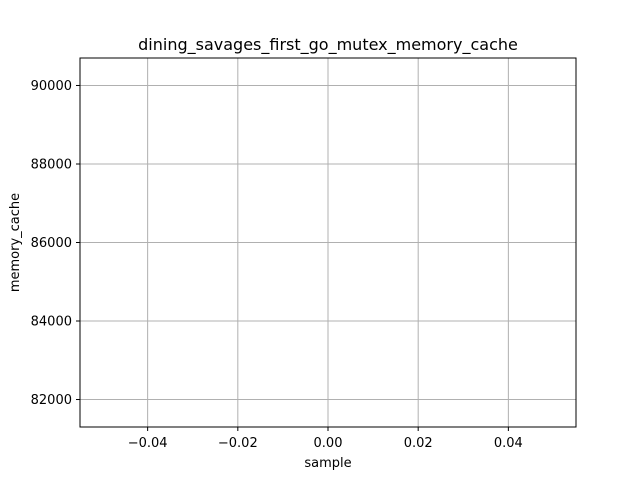 The width and height of the screenshot is (640, 480). Describe the element at coordinates (15, 242) in the screenshot. I see `y-axis-label: memory_cache` at that location.